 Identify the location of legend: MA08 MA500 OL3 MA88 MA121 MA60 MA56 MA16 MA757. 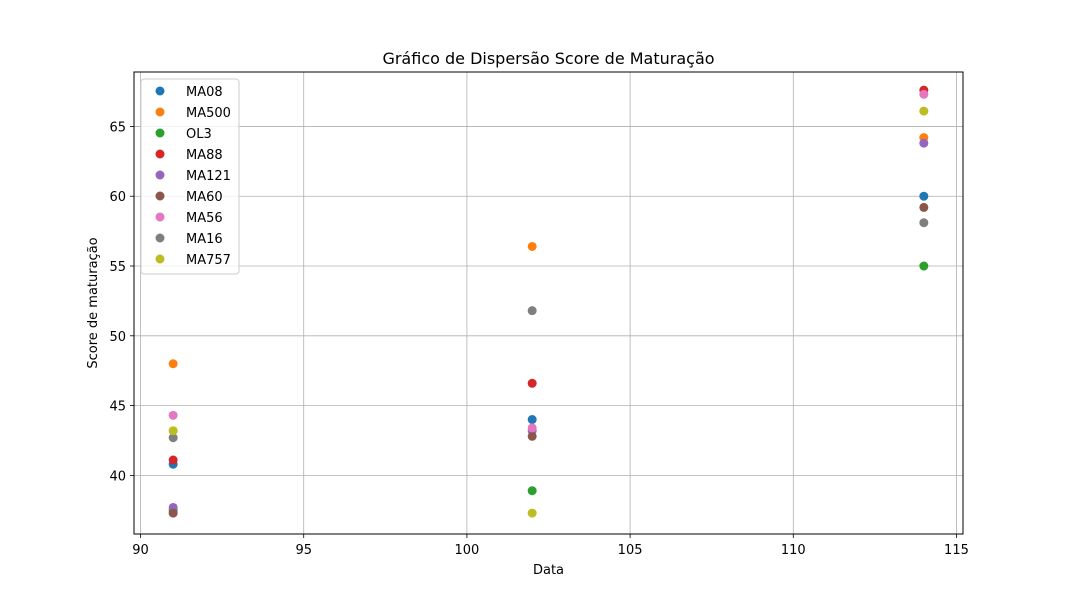
(190, 176).